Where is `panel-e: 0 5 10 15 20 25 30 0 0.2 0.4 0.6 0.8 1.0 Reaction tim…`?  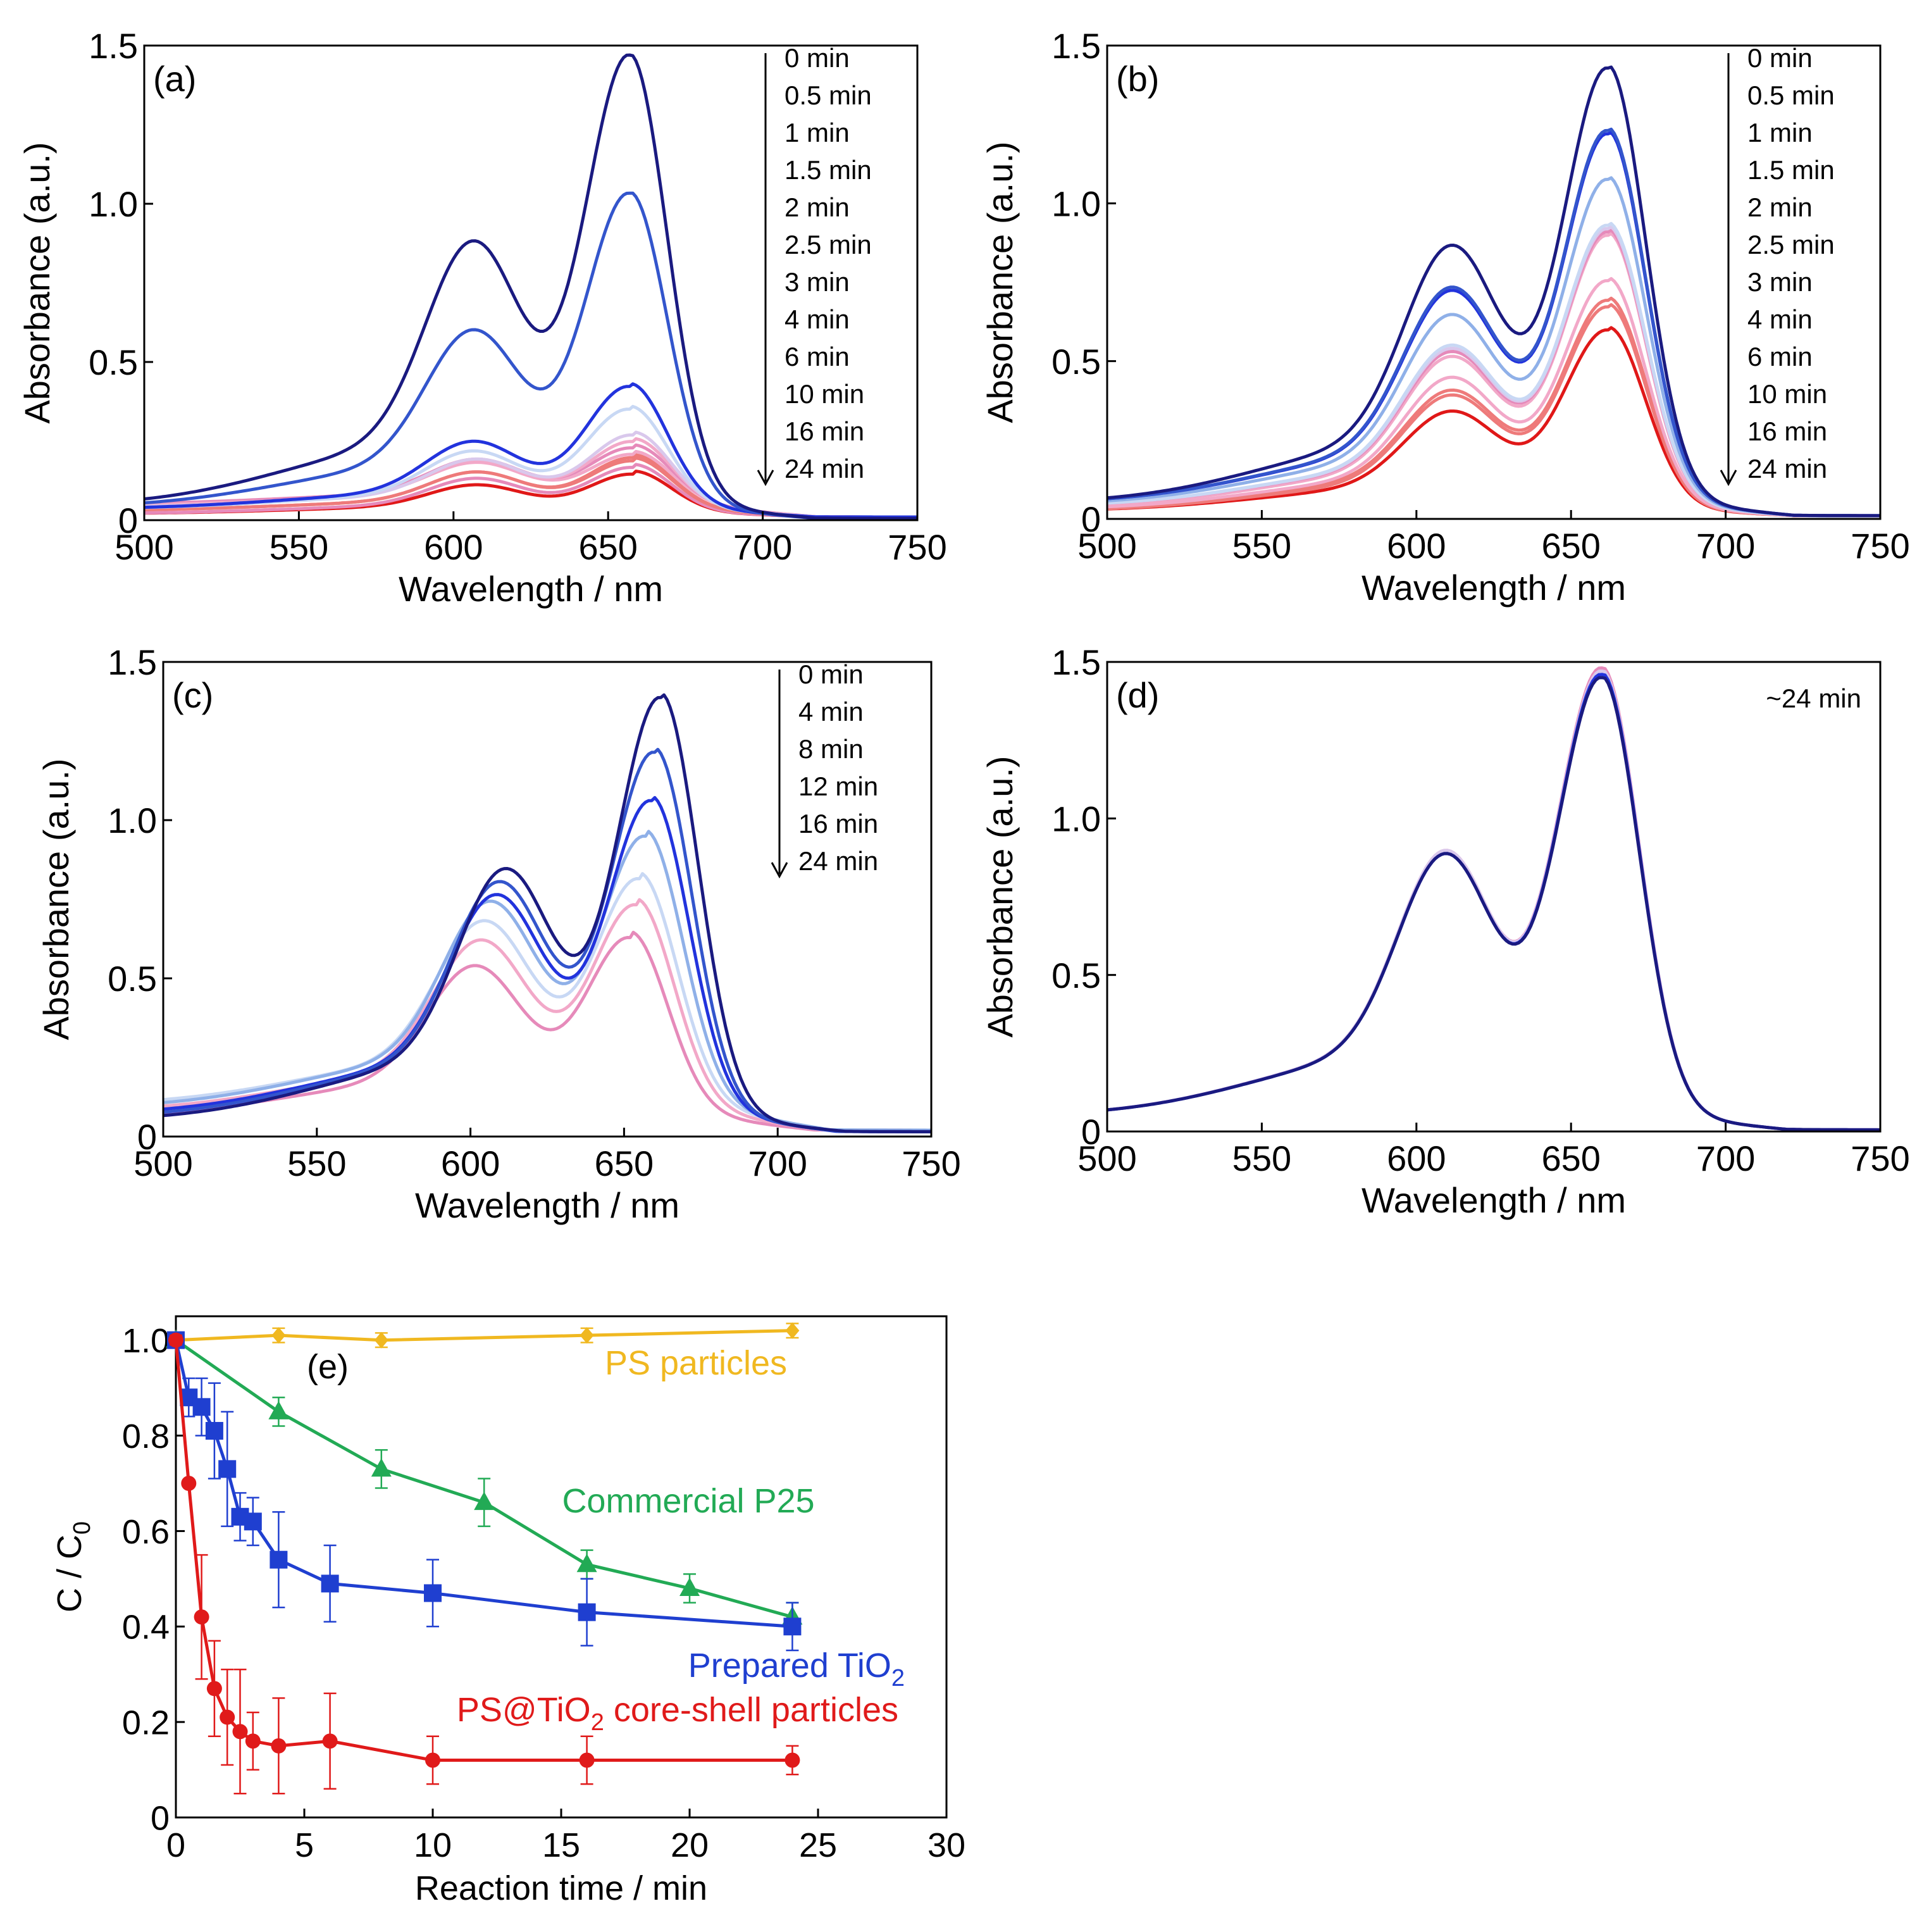 panel-e: 0 5 10 15 20 25 30 0 0.2 0.4 0.6 0.8 1.0 Reaction tim… is located at coordinates (508, 1611).